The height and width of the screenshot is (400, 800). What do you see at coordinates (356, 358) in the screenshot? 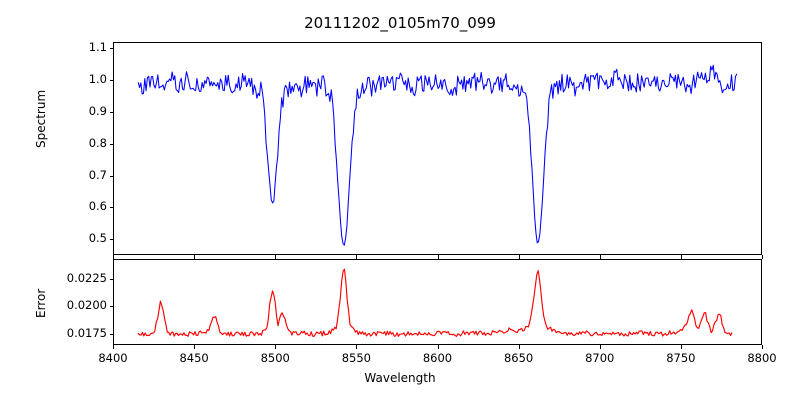
I see `x-tick-label: 8550` at bounding box center [356, 358].